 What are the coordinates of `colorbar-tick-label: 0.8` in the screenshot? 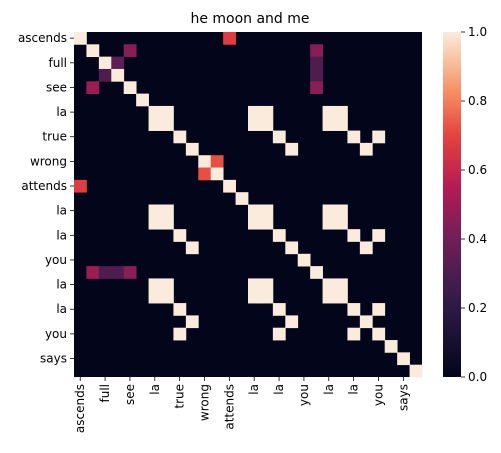 It's located at (477, 101).